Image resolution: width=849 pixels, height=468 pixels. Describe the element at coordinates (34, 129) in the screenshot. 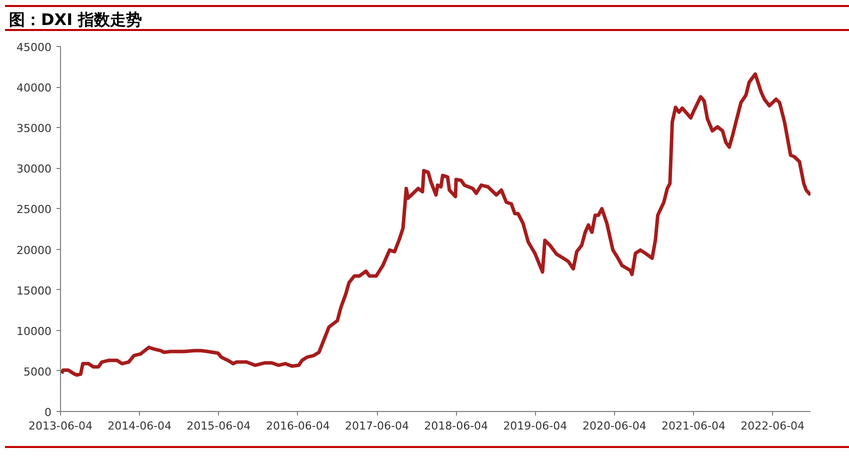

I see `y-tick-label: 35000` at that location.